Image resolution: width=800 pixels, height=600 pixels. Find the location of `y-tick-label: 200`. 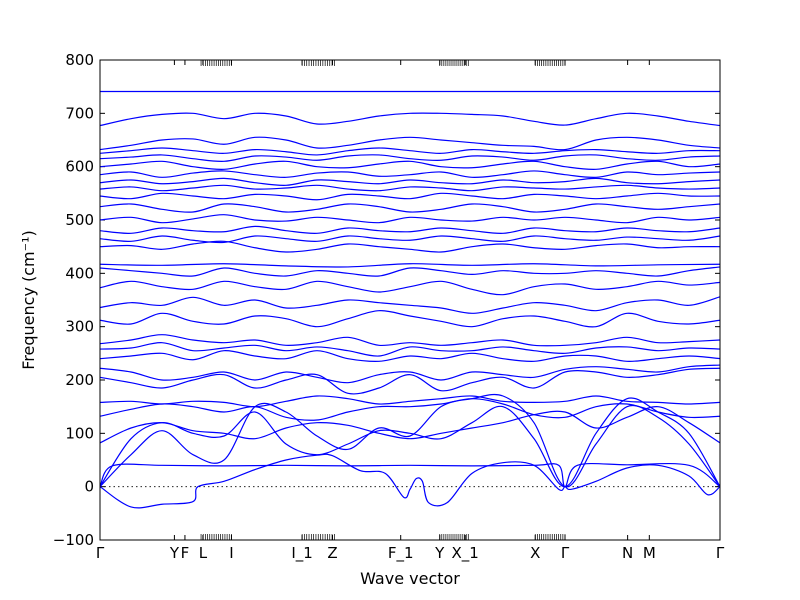

y-tick-label: 200 is located at coordinates (79, 380).